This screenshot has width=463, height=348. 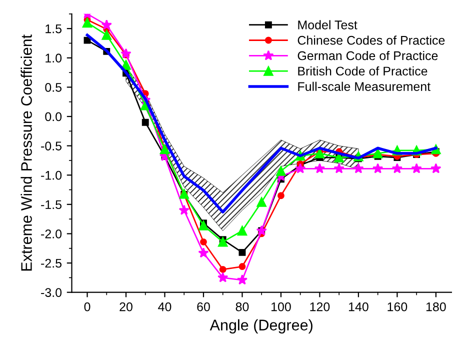 I want to click on legend-label: Full-scale Measurement, so click(x=364, y=86).